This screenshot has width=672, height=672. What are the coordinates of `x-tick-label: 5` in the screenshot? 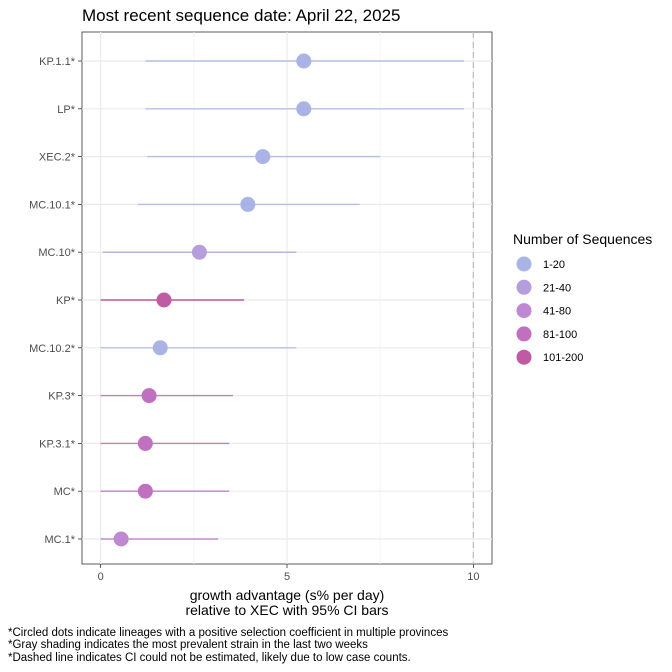 It's located at (287, 577).